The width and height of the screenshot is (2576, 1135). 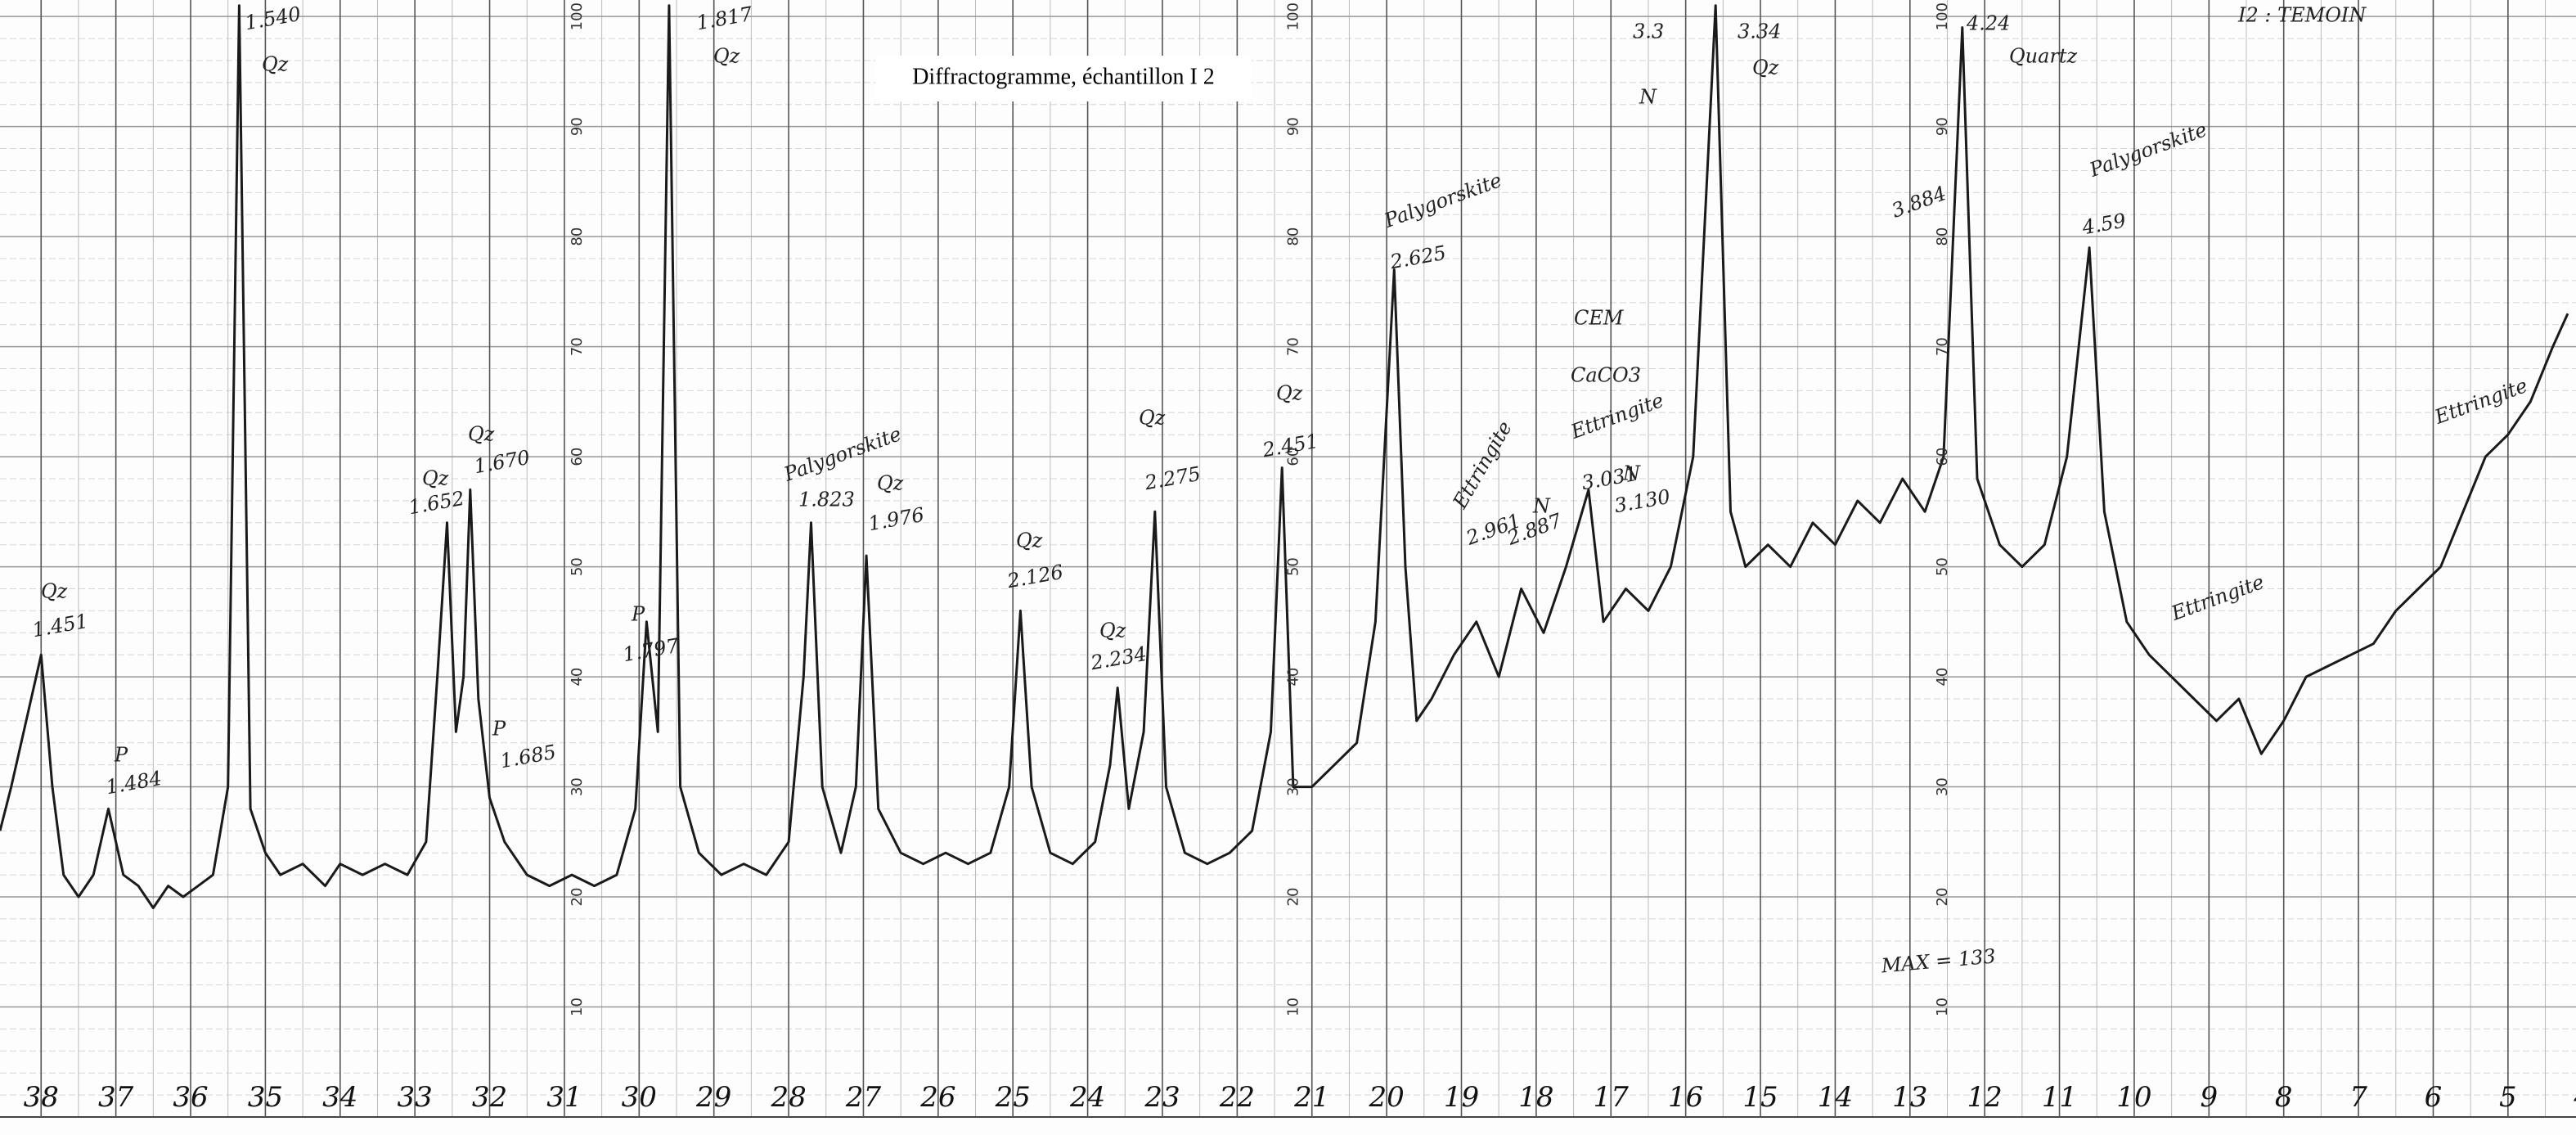 What do you see at coordinates (713, 1097) in the screenshot?
I see `x-tick-label: 29` at bounding box center [713, 1097].